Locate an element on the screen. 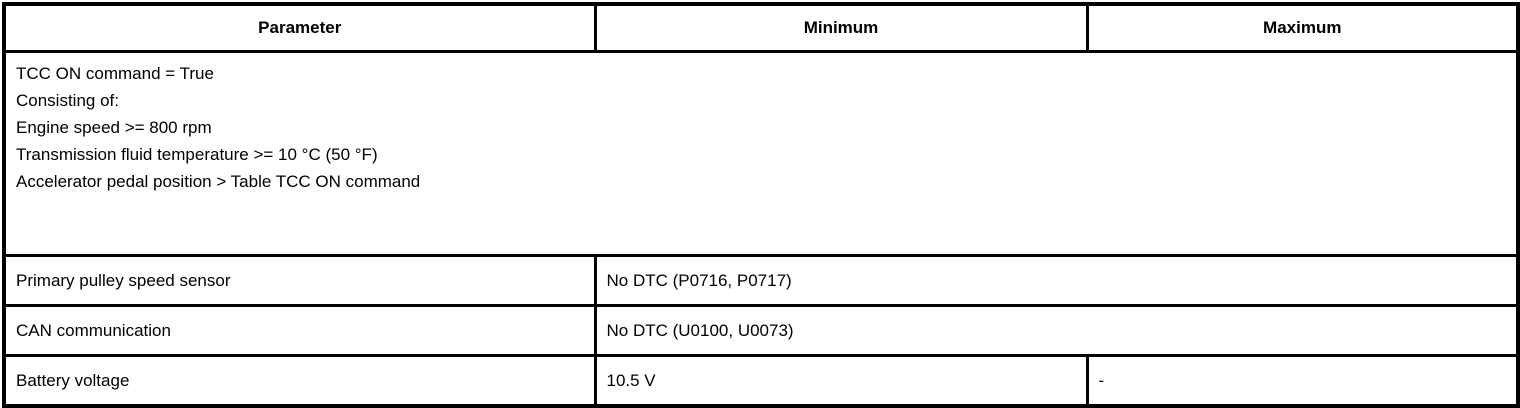 This screenshot has height=408, width=1520. parameter-cell: Primary pulley speed sensor is located at coordinates (299, 280).